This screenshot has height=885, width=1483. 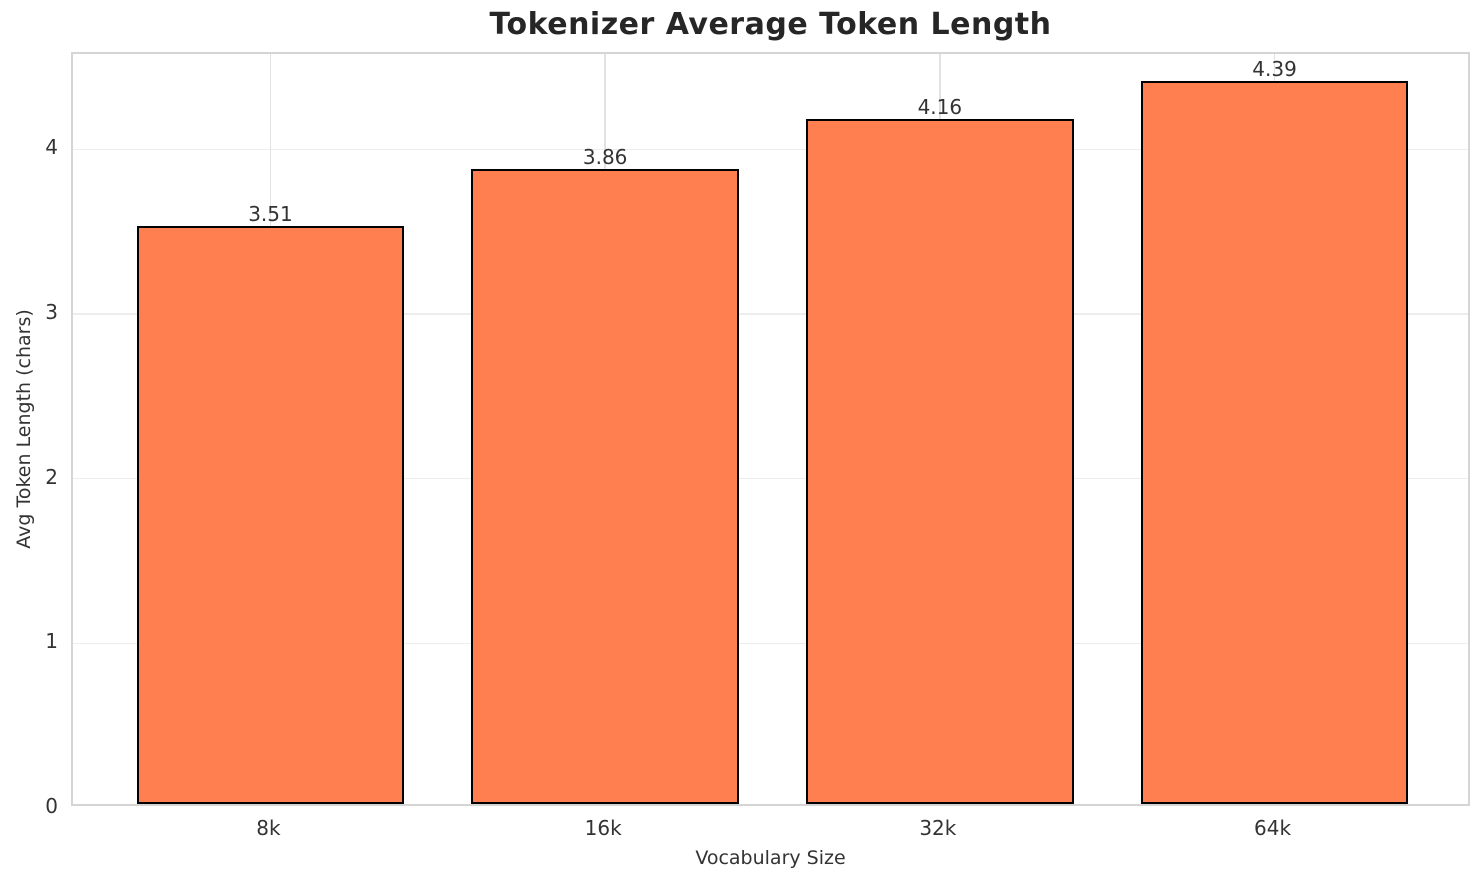 I want to click on x-tick-label: 64k, so click(x=1273, y=828).